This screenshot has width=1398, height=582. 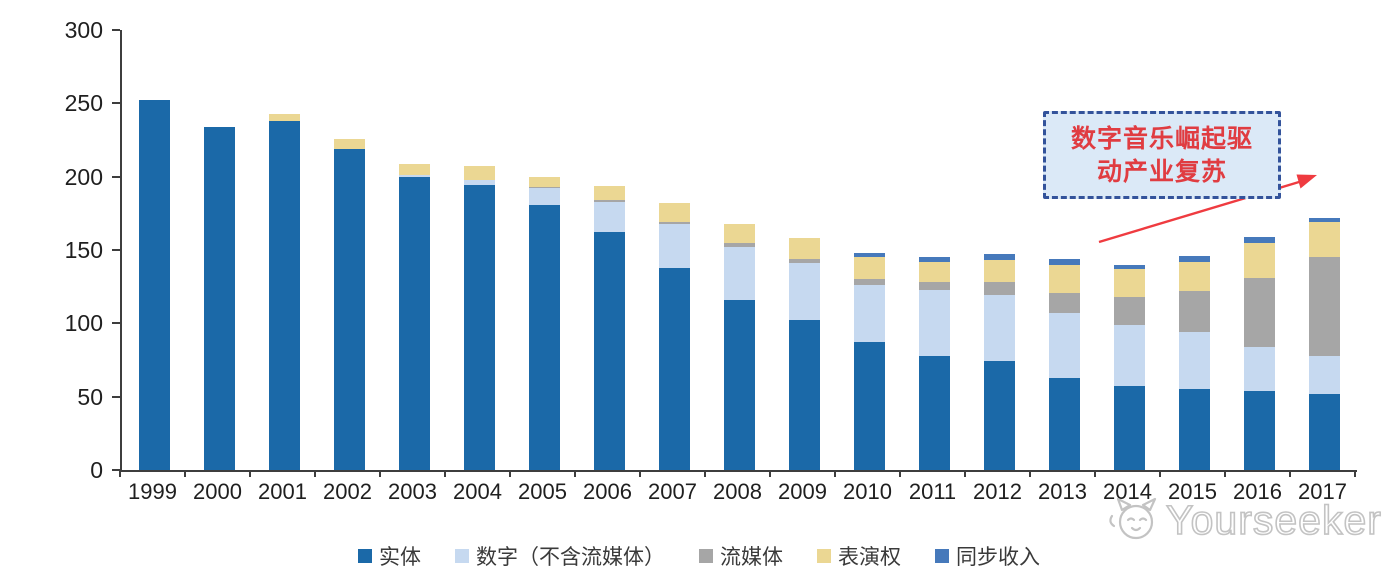 What do you see at coordinates (479, 182) in the screenshot?
I see `segment-数字（不含流媒体）-2004` at bounding box center [479, 182].